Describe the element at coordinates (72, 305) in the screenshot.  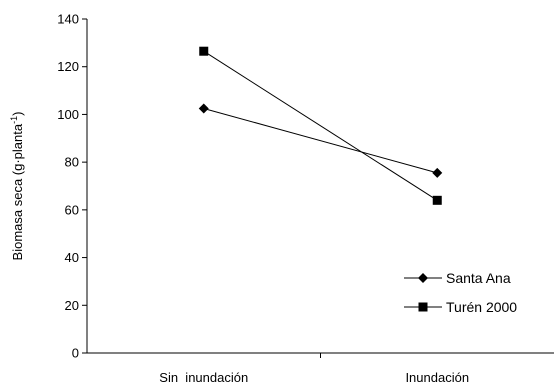
I see `y-tick-label: 20` at that location.